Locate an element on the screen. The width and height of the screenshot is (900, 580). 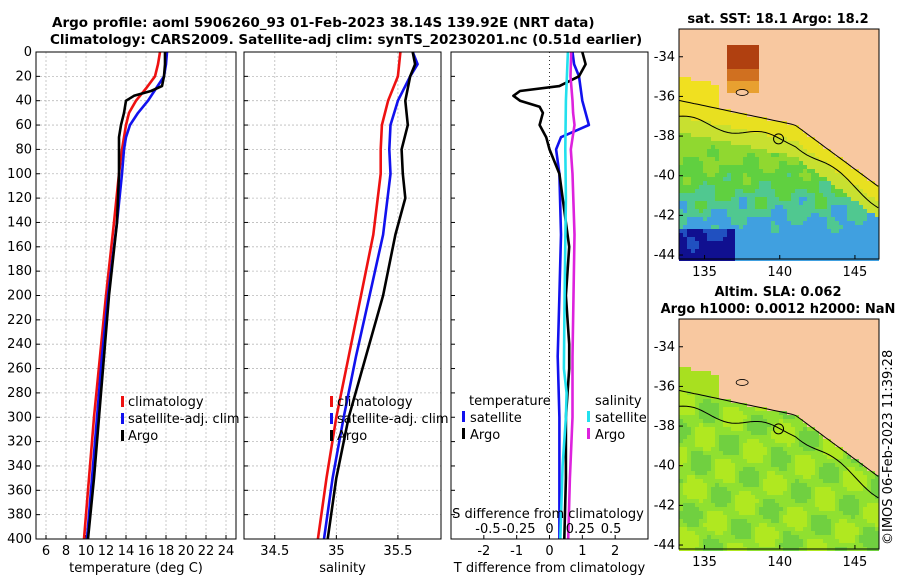
depth-tick-label: 380 is located at coordinates (19, 515).